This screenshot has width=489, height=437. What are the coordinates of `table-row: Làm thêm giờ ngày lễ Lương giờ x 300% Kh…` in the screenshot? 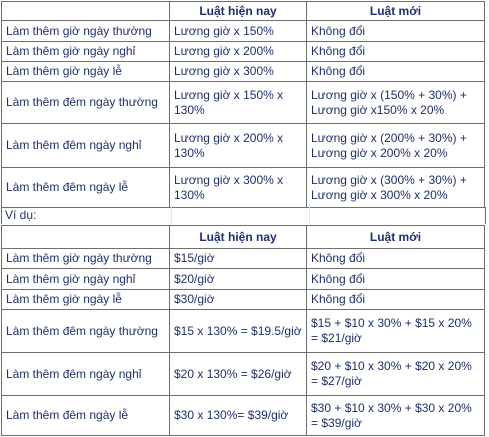 It's located at (243, 71).